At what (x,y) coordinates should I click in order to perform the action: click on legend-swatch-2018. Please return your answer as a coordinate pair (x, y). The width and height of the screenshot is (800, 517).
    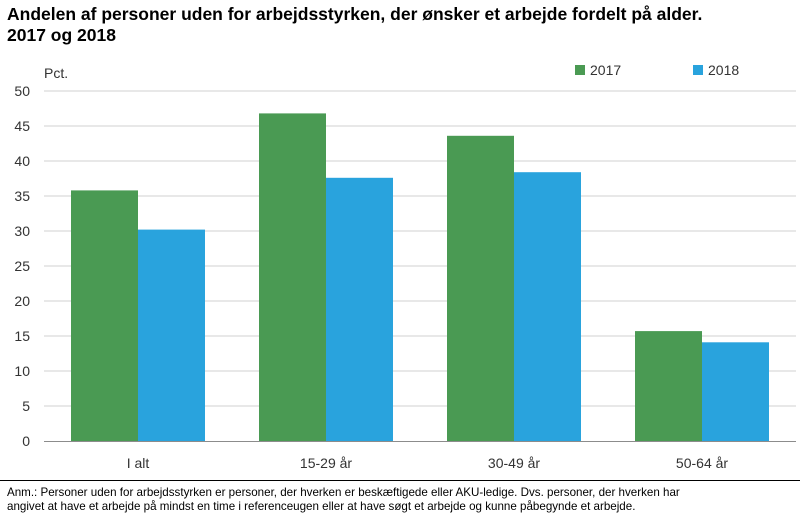
    Looking at the image, I should click on (698, 70).